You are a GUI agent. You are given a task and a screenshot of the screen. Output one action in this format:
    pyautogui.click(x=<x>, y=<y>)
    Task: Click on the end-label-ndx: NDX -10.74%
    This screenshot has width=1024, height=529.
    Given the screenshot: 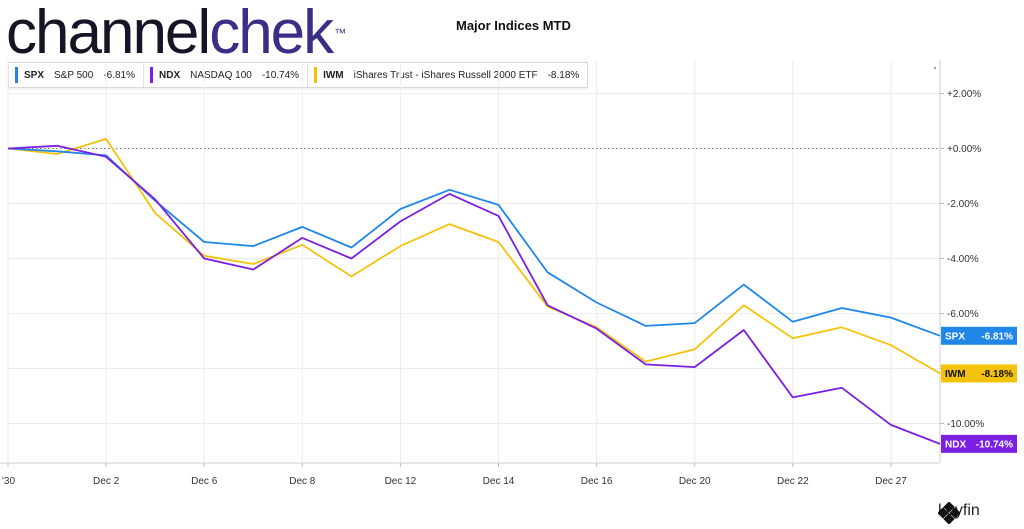 What is the action you would take?
    pyautogui.click(x=979, y=443)
    